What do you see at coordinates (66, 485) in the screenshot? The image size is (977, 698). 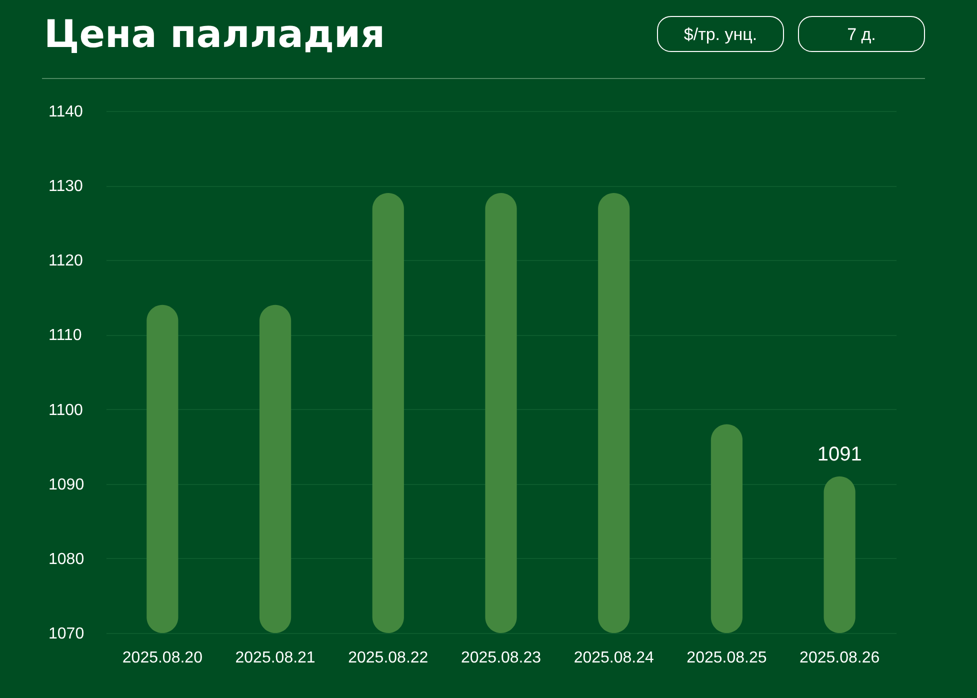 I see `y-tick-label: 1090` at bounding box center [66, 485].